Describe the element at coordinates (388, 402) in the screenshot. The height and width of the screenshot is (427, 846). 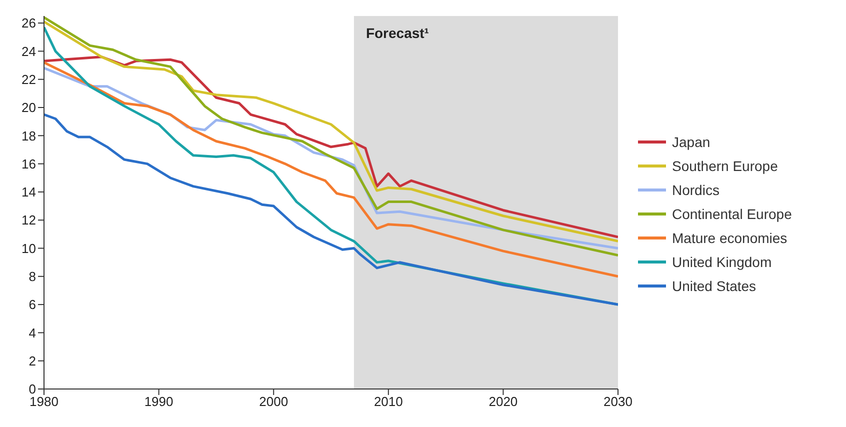
I see `x-tick-label: 2010` at that location.